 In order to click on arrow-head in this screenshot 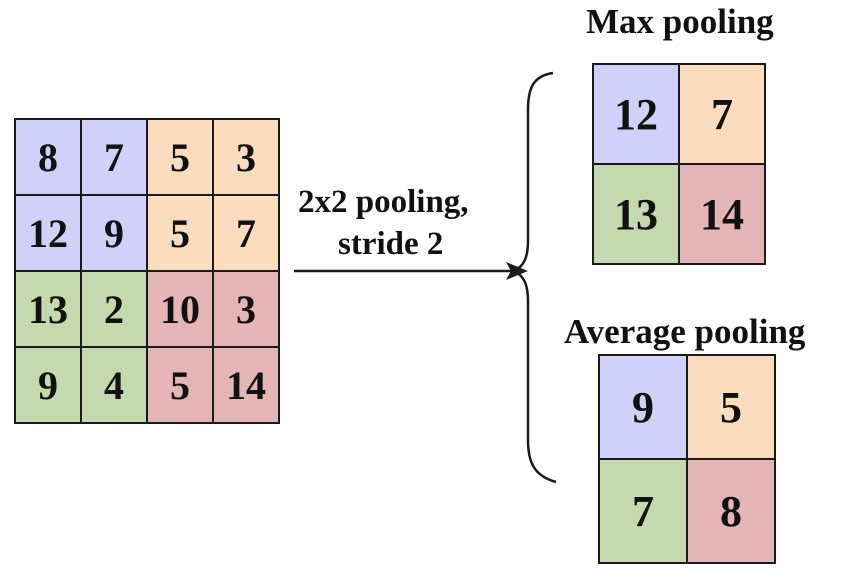, I will do `click(517, 271)`.